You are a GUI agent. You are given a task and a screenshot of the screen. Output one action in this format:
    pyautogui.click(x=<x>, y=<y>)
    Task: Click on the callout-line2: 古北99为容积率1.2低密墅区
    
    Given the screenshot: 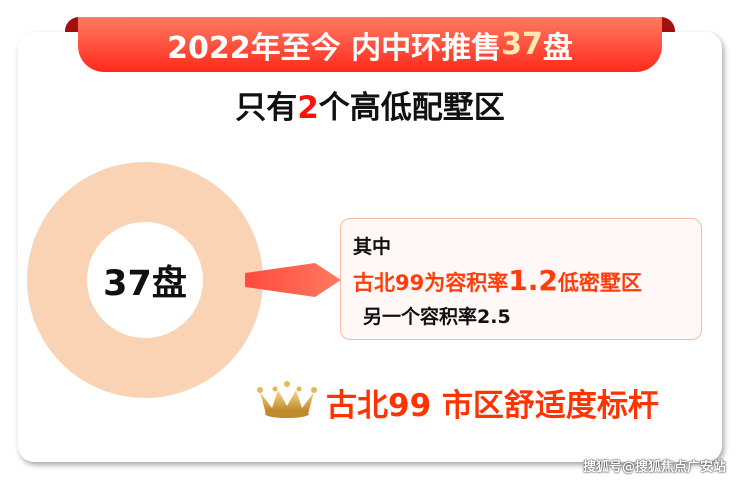 What is the action you would take?
    pyautogui.click(x=497, y=280)
    